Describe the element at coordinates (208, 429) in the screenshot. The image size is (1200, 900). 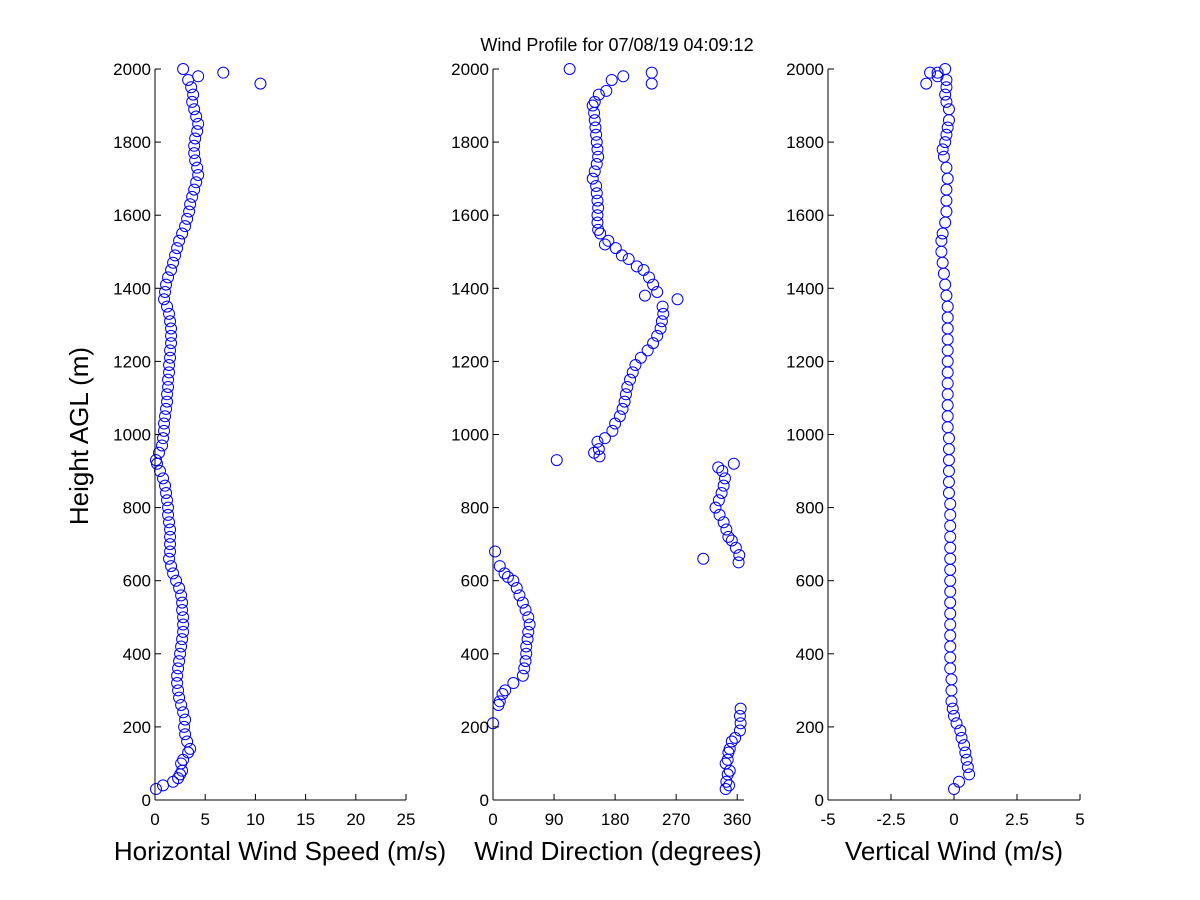
I see `speed-points` at that location.